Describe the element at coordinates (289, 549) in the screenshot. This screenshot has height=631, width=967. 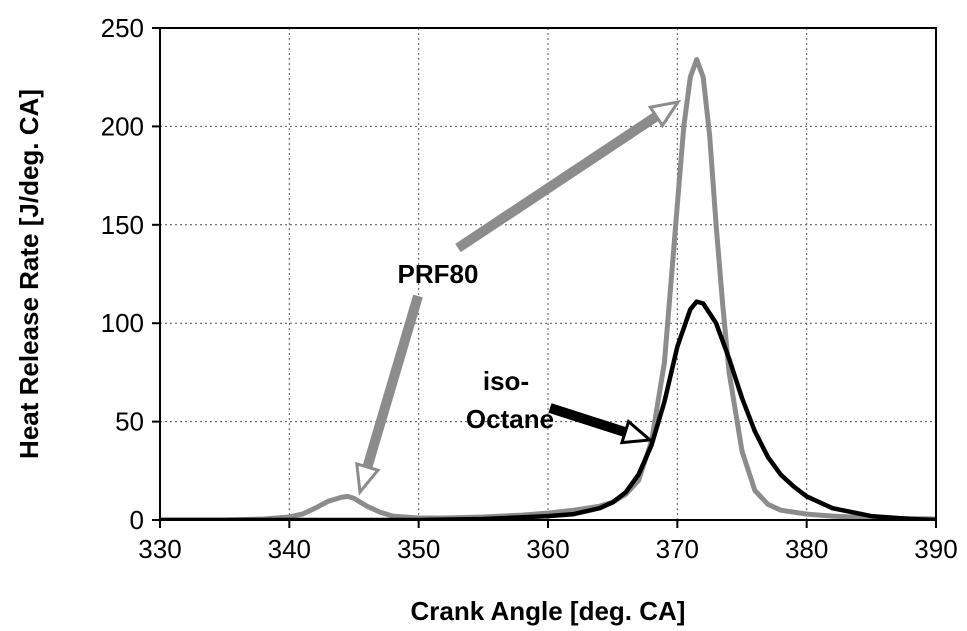
I see `x-tick-label: 340` at that location.